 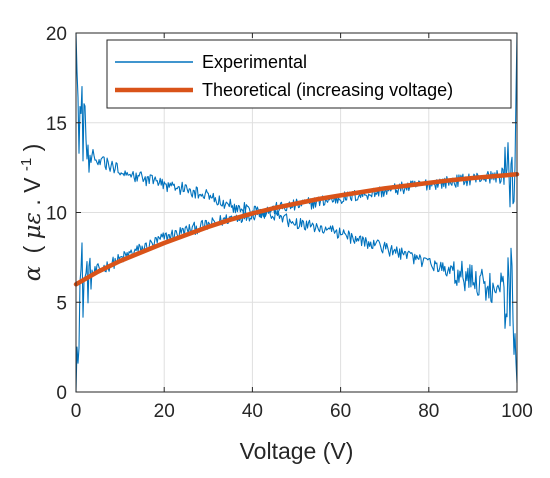 I want to click on x-axis-label: Voltage (V), so click(x=297, y=451).